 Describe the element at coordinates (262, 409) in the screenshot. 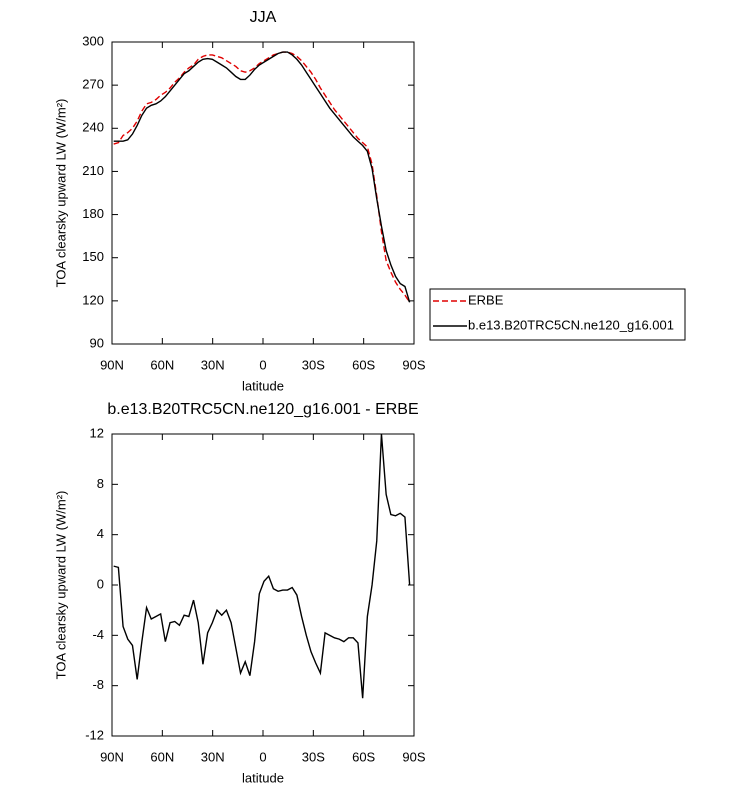

I see `chart-title: b.e13.B20TRC5CN.ne120_g16.001 - ERBE` at that location.